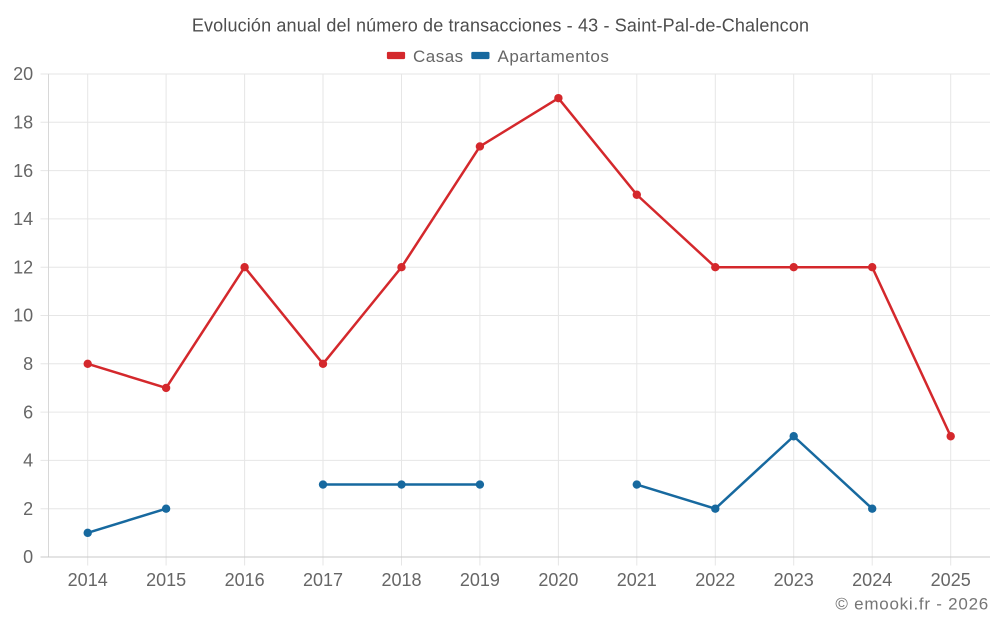 This screenshot has height=625, width=1000. Describe the element at coordinates (637, 580) in the screenshot. I see `svg-text: 2021` at that location.